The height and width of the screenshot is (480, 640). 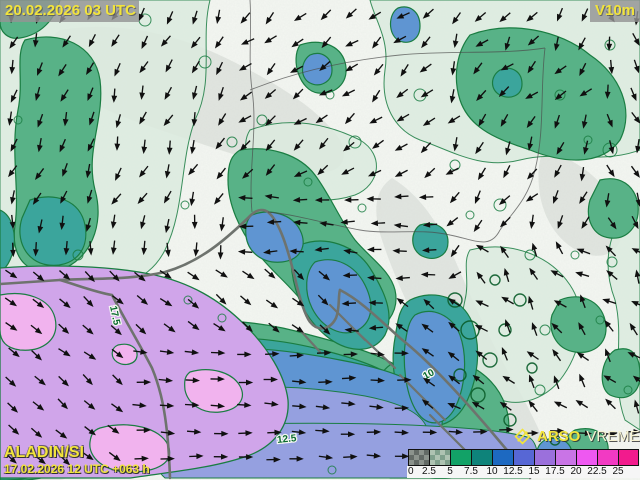 I want to click on windspeed-legend: 0 2.5 5 7.5 10 12.5 15 17.5 20 22.5 25, so click(x=523, y=463).